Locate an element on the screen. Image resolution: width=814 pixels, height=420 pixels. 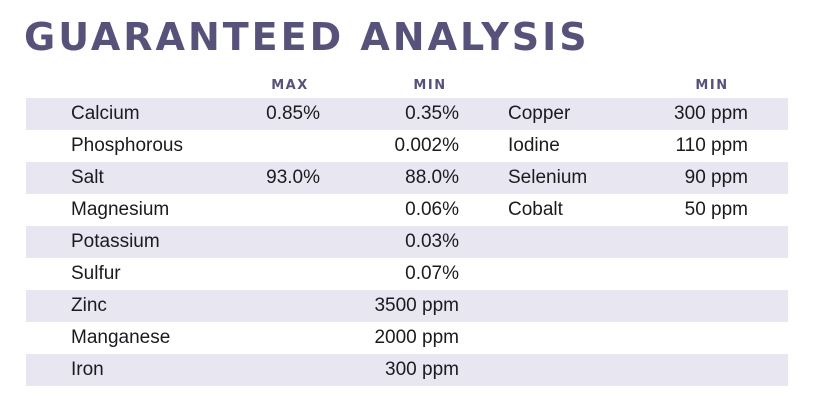
table-row: Calcium 0.85% 0.35% Copper 300 ppm is located at coordinates (407, 114).